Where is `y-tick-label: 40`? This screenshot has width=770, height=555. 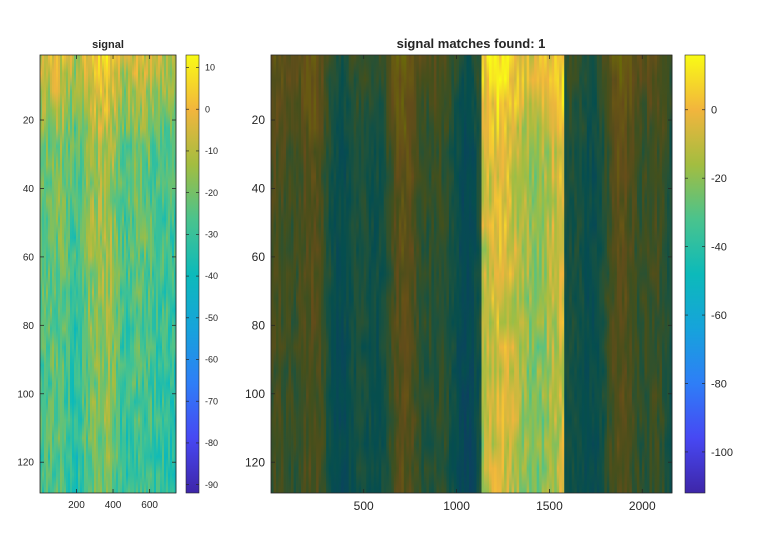
y-tick-label: 40 is located at coordinates (259, 189).